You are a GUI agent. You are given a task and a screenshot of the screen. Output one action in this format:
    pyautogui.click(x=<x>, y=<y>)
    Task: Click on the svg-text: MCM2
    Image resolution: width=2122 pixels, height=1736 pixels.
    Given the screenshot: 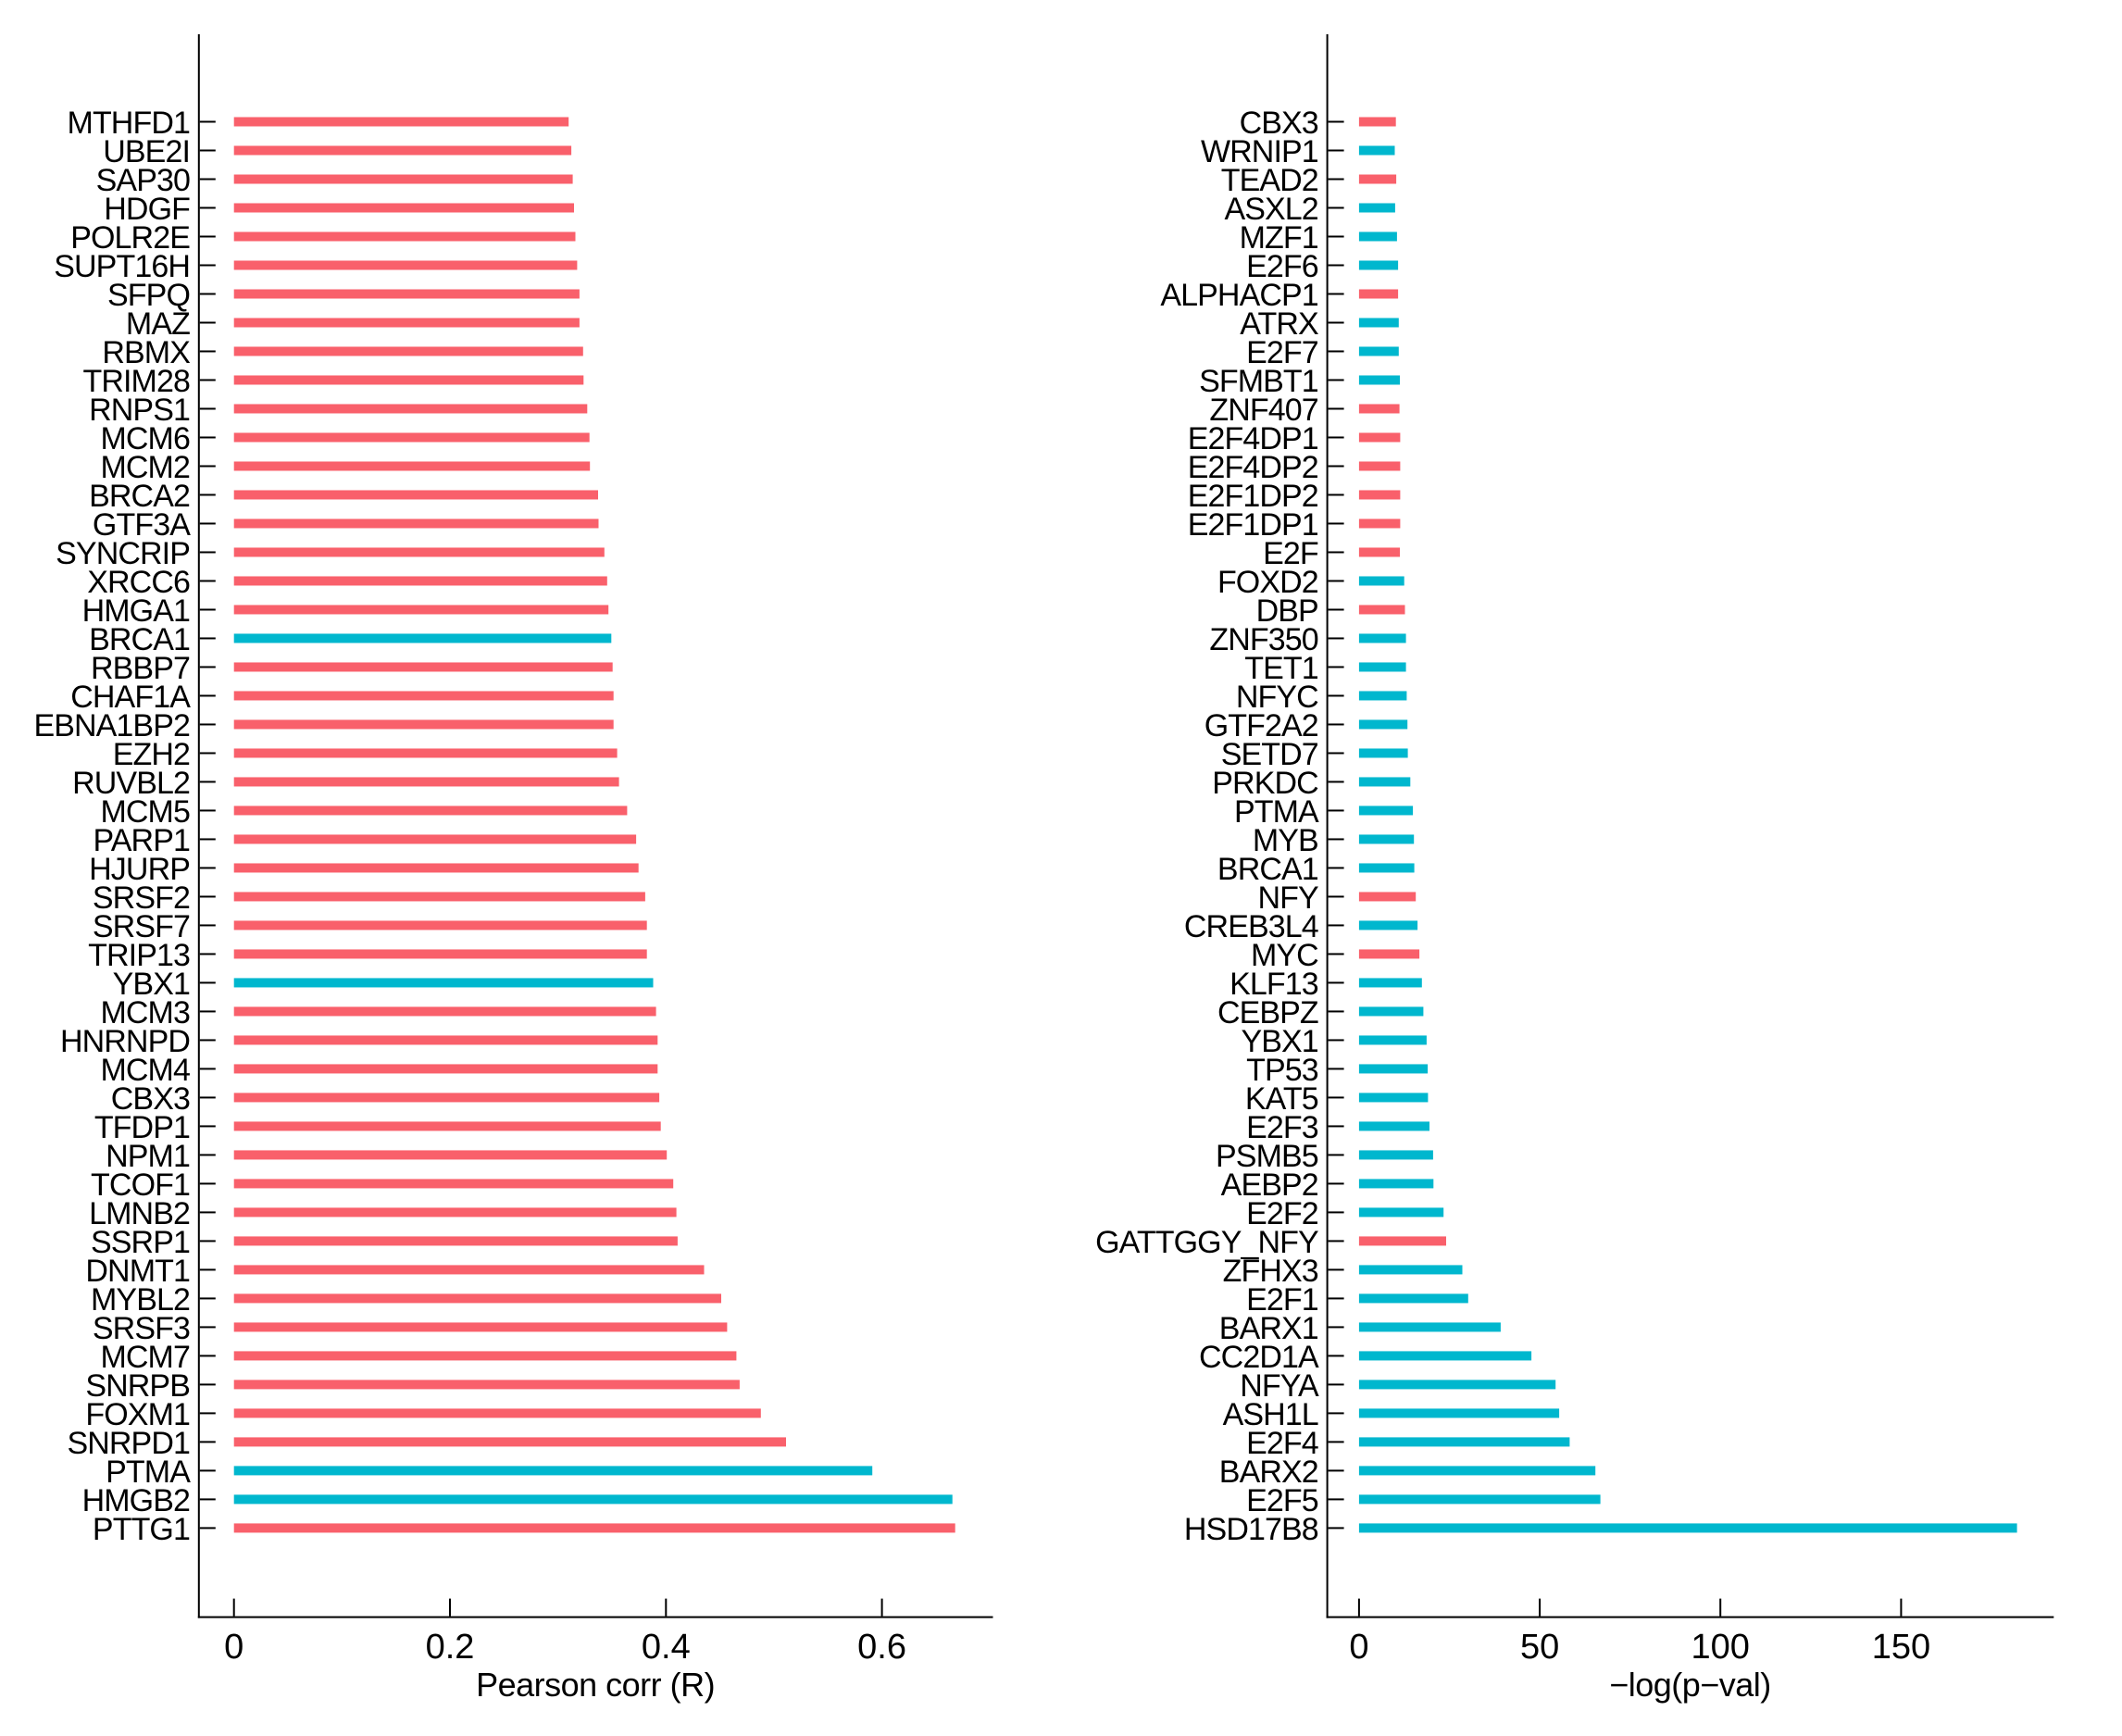 What is the action you would take?
    pyautogui.click(x=145, y=467)
    